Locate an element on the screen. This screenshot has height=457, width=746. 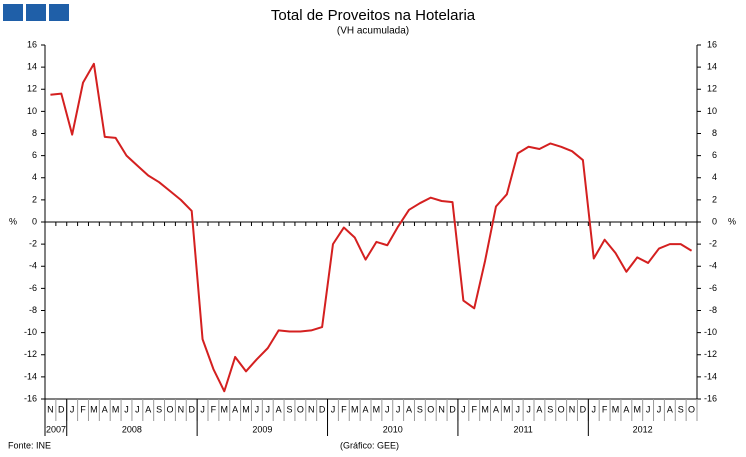
year-label: 2010 is located at coordinates (393, 429).